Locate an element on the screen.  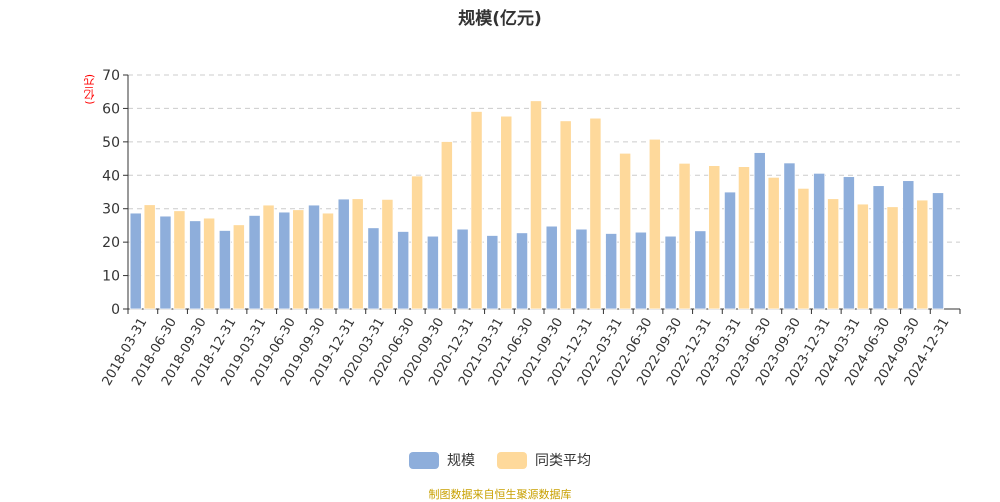
legend-item-average: 同类平均 is located at coordinates (544, 460).